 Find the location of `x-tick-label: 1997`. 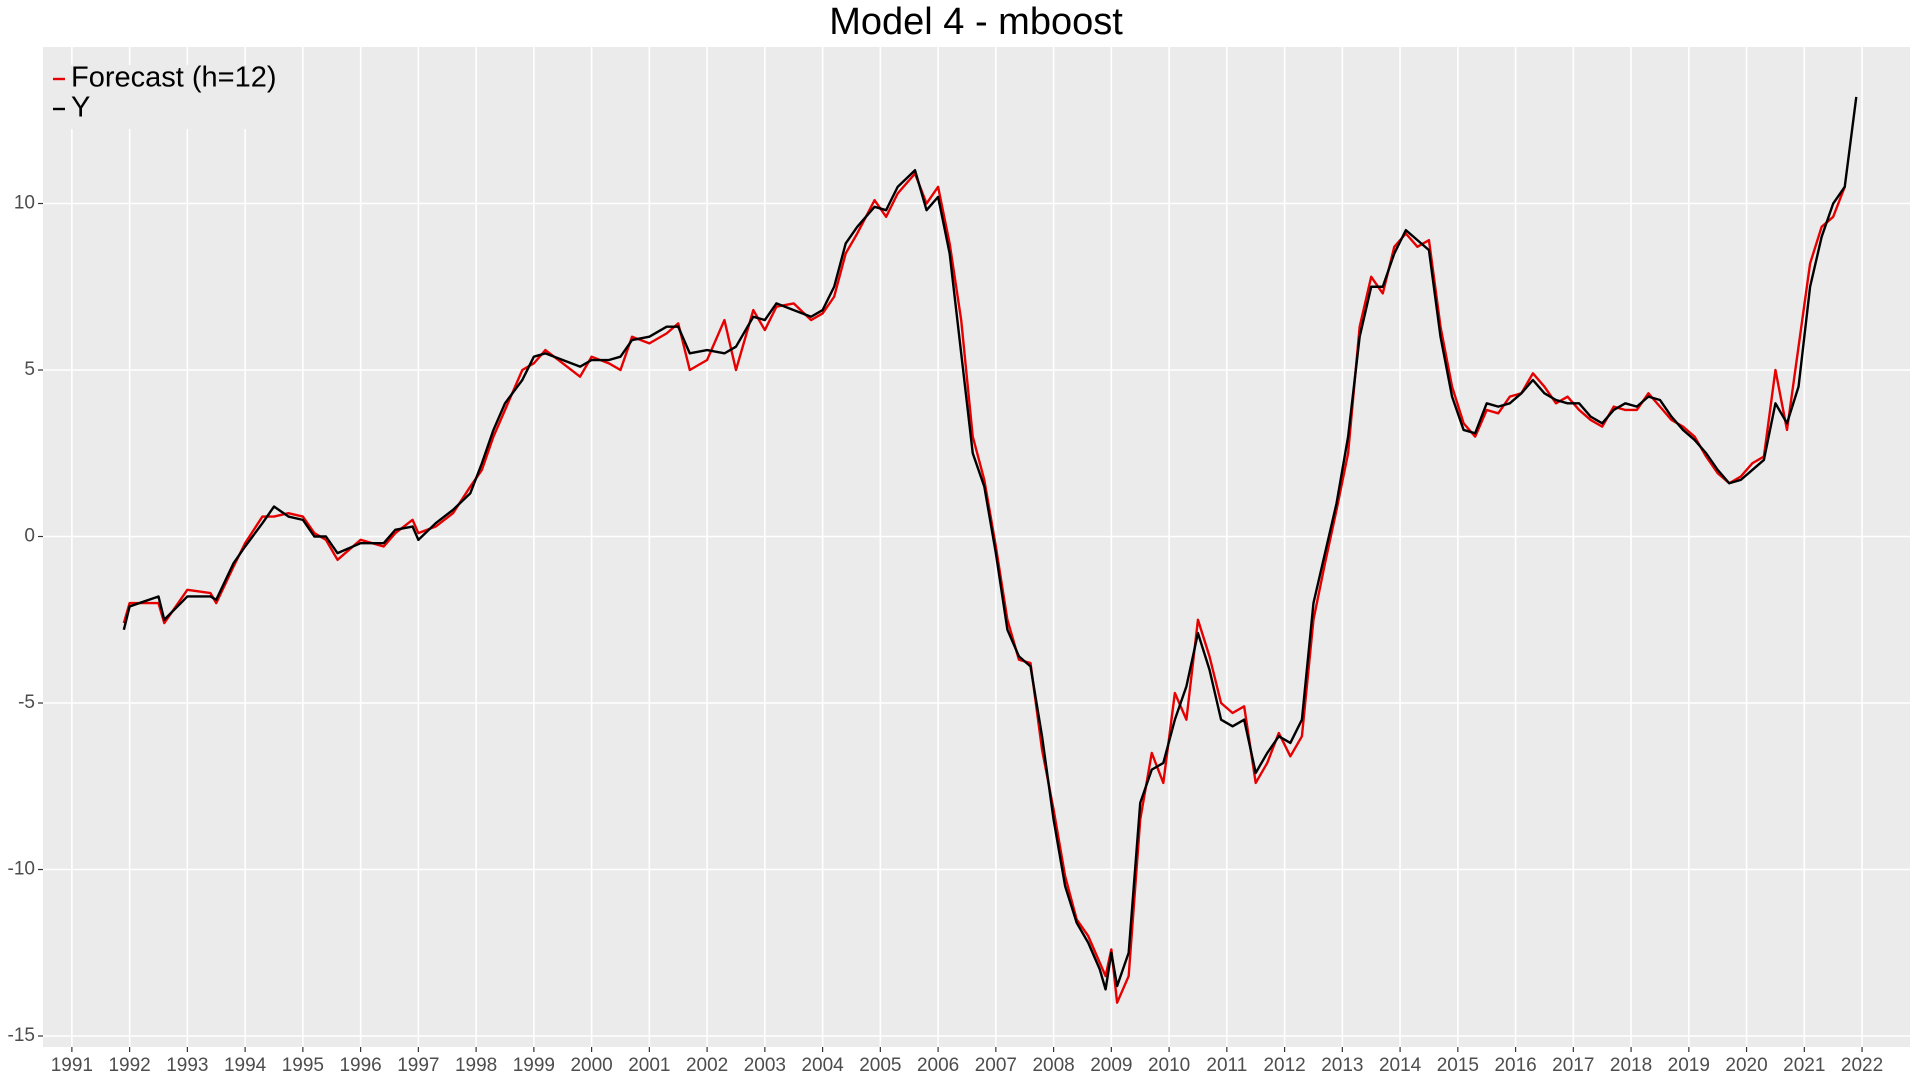

x-tick-label: 1997 is located at coordinates (418, 1065).